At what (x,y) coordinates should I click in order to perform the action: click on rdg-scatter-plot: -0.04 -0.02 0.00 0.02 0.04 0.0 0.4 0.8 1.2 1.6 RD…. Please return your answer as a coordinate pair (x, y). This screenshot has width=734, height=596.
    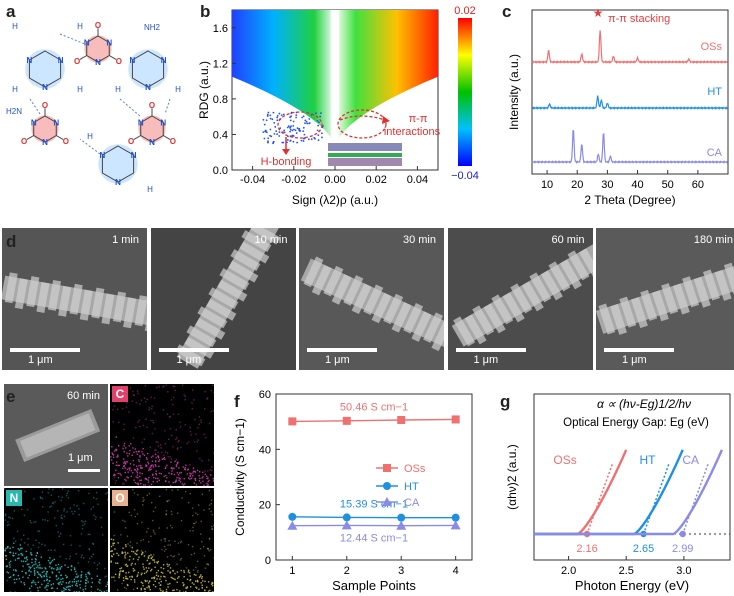
    Looking at the image, I should click on (338, 106).